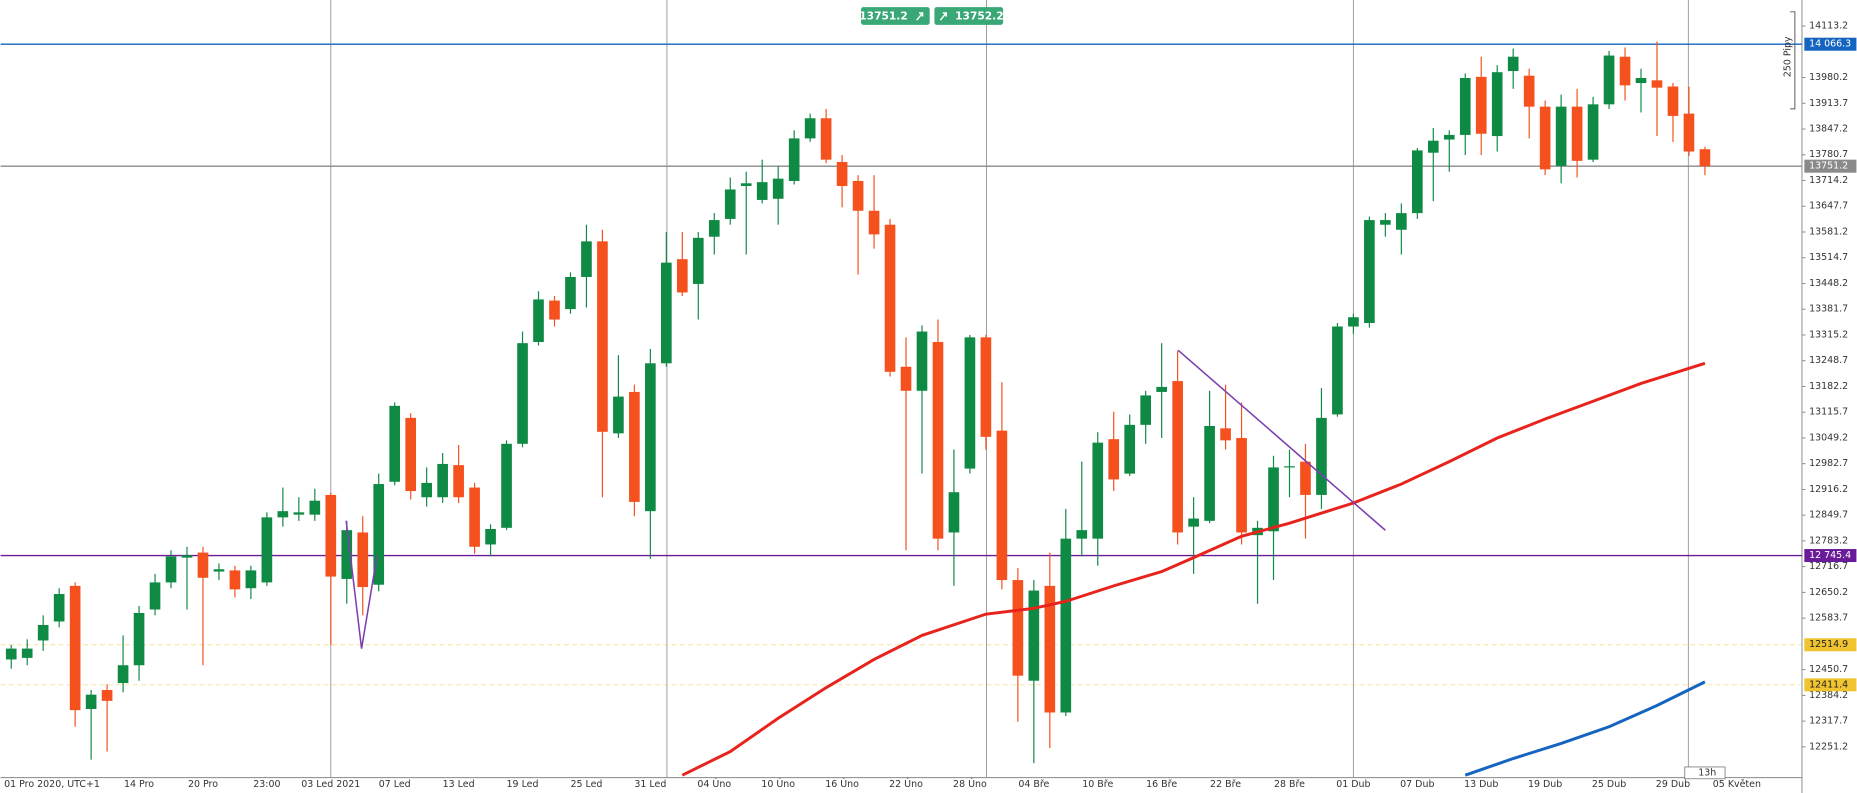 Image resolution: width=1857 pixels, height=793 pixels. What do you see at coordinates (1417, 784) in the screenshot?
I see `x-tick-label: 07 Dub` at bounding box center [1417, 784].